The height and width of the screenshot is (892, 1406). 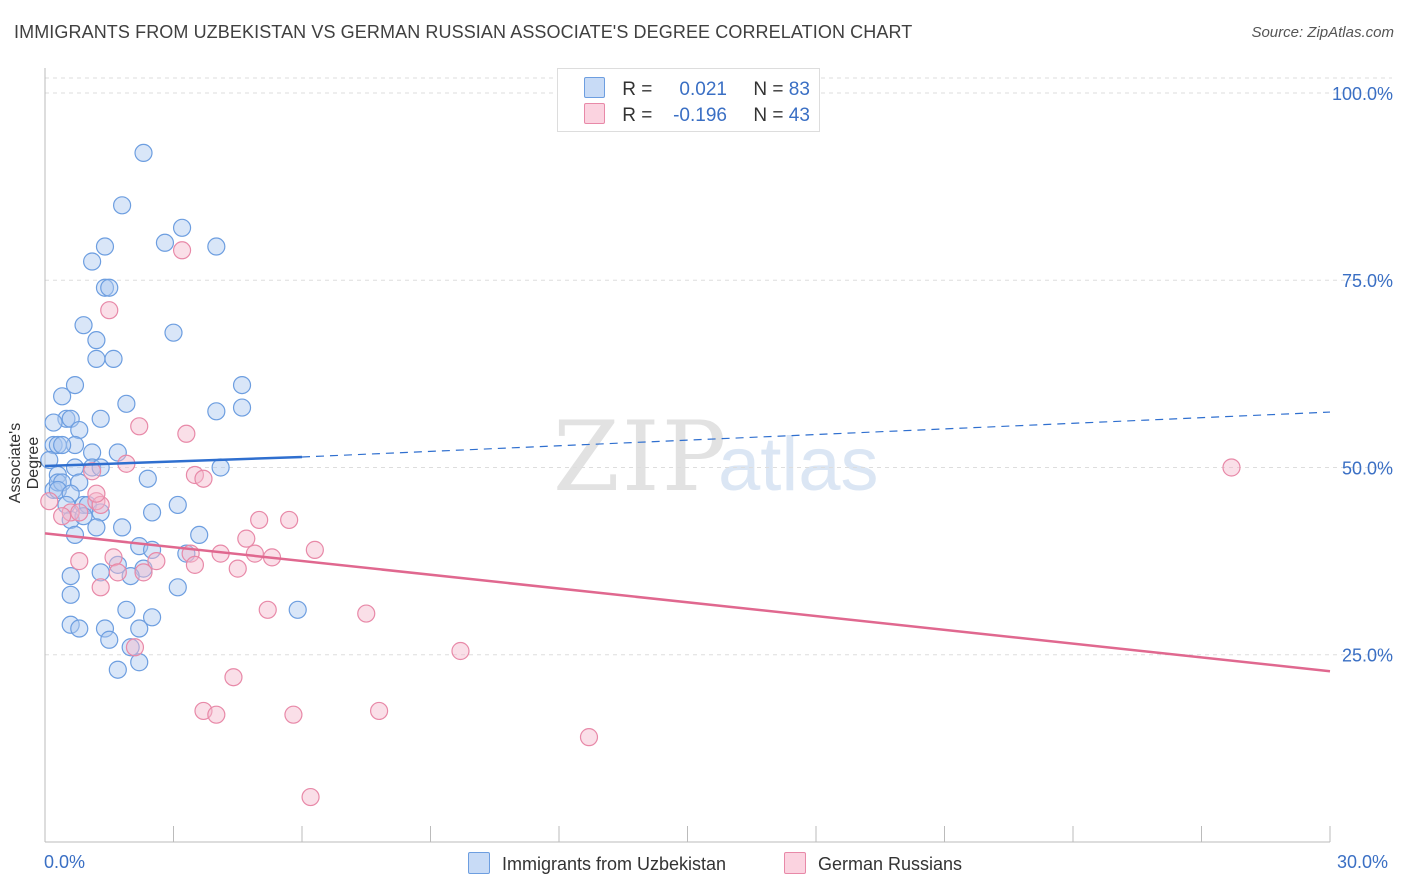 I want to click on legend-swatch-pink, so click(x=594, y=113).